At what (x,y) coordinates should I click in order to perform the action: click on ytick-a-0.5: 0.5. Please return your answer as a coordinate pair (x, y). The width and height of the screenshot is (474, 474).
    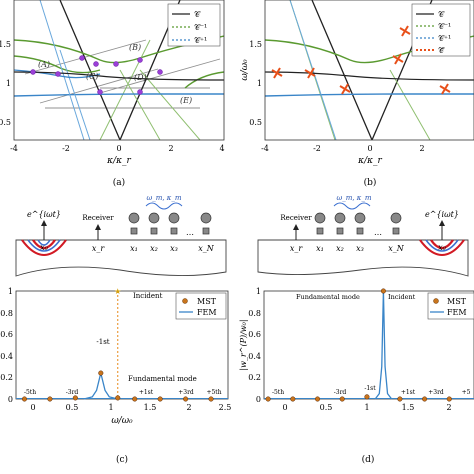
    Looking at the image, I should click on (5, 122).